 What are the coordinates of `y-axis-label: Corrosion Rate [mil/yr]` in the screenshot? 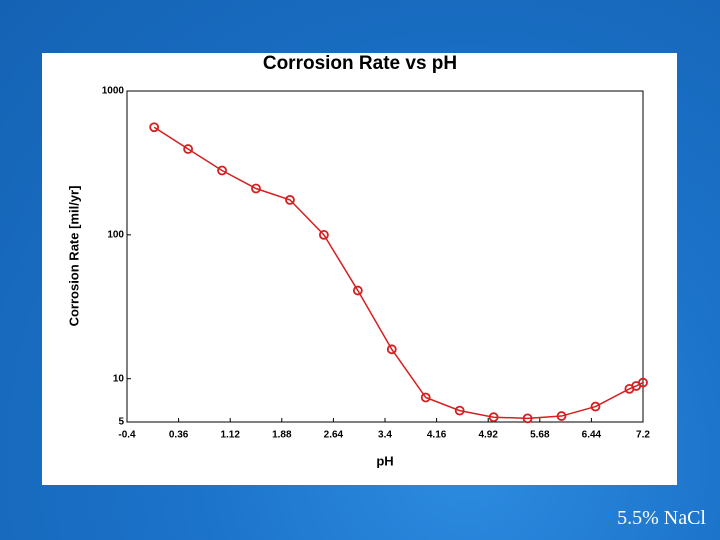 It's located at (73, 256).